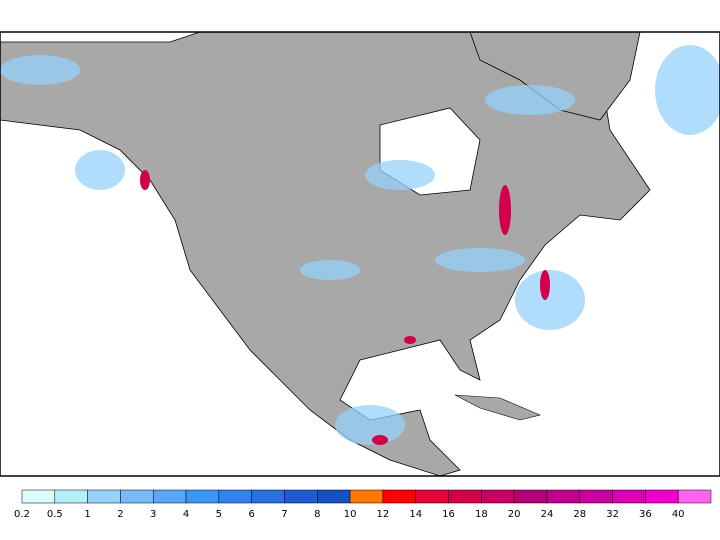 This screenshot has width=720, height=540. I want to click on level-label: 20, so click(514, 514).